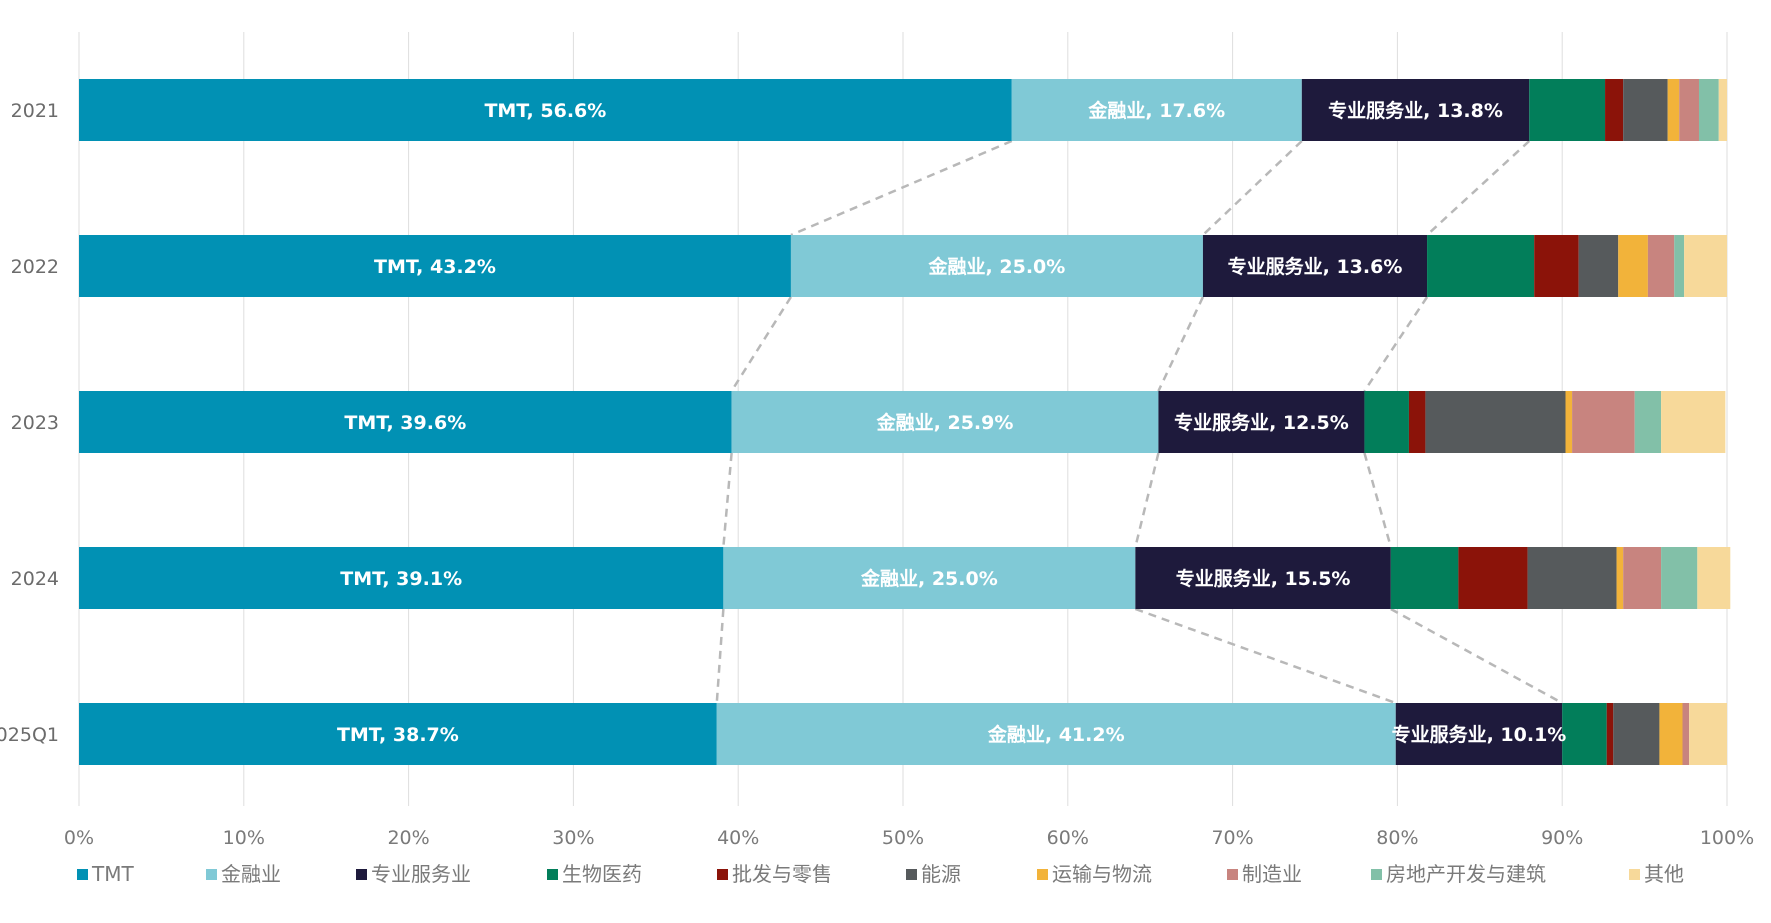 The width and height of the screenshot is (1771, 923). I want to click on y-category-label: 2025Q1, so click(29, 735).